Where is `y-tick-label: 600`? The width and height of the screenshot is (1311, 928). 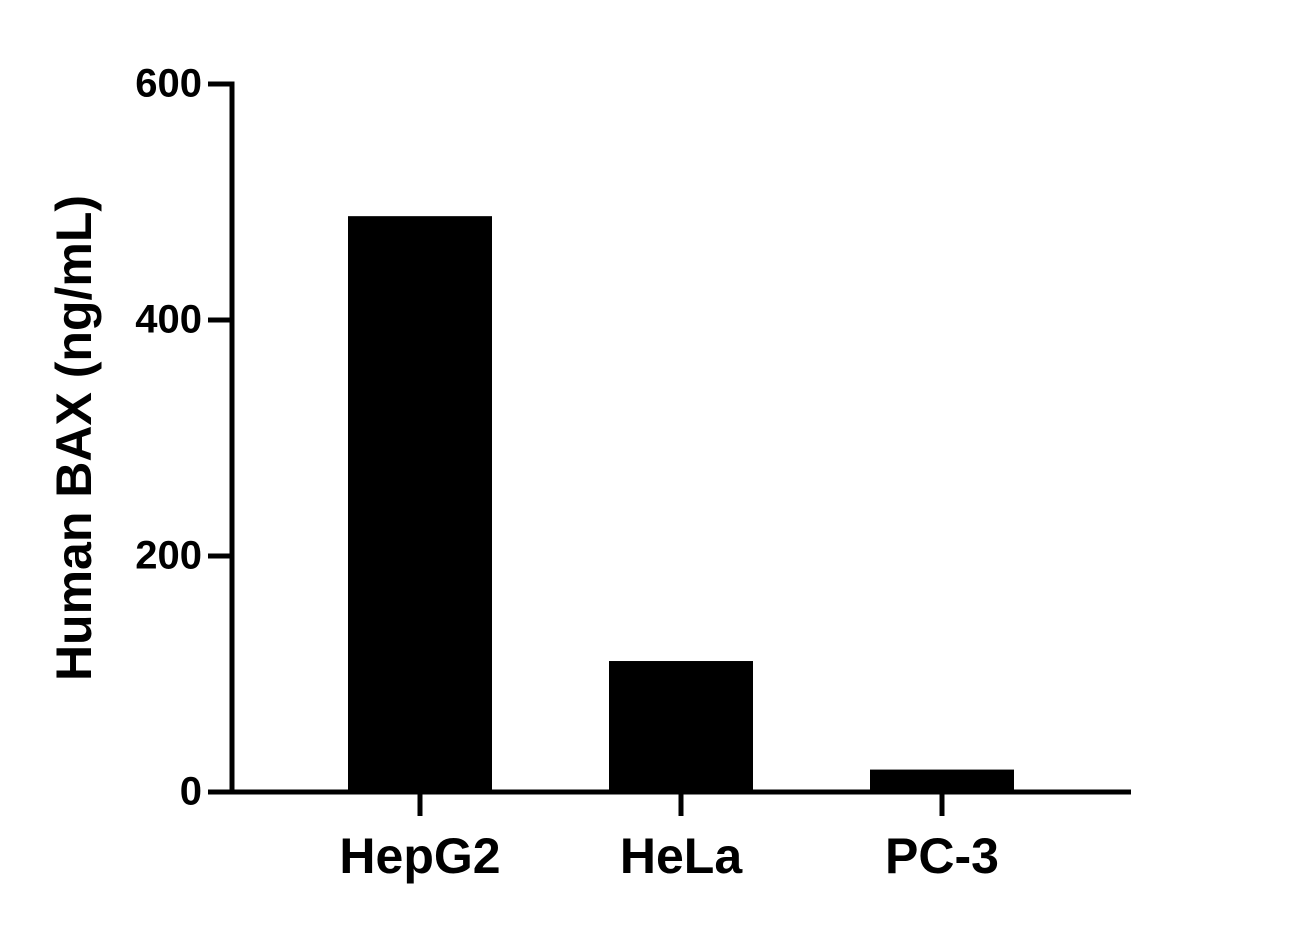 y-tick-label: 600 is located at coordinates (168, 84).